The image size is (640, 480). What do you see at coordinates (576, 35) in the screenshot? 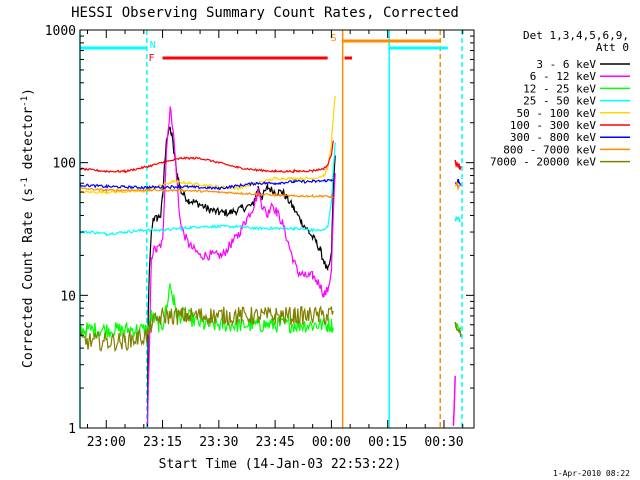
I see `legend-header-line1: Det 1,3,4,5,6,9,` at bounding box center [576, 35].